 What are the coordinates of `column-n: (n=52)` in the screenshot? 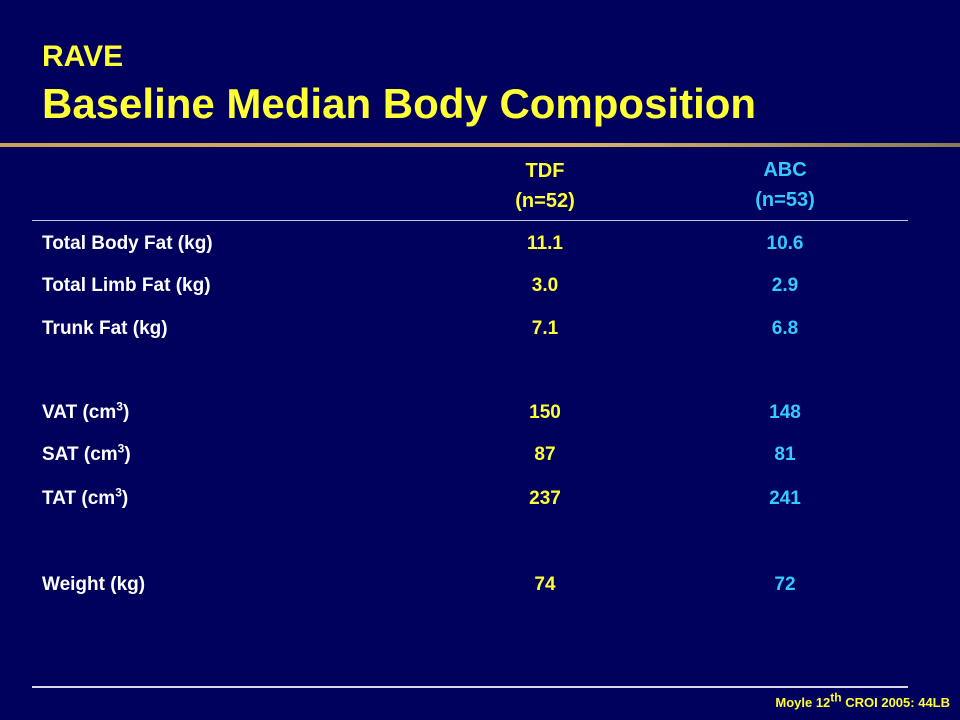 It's located at (545, 201).